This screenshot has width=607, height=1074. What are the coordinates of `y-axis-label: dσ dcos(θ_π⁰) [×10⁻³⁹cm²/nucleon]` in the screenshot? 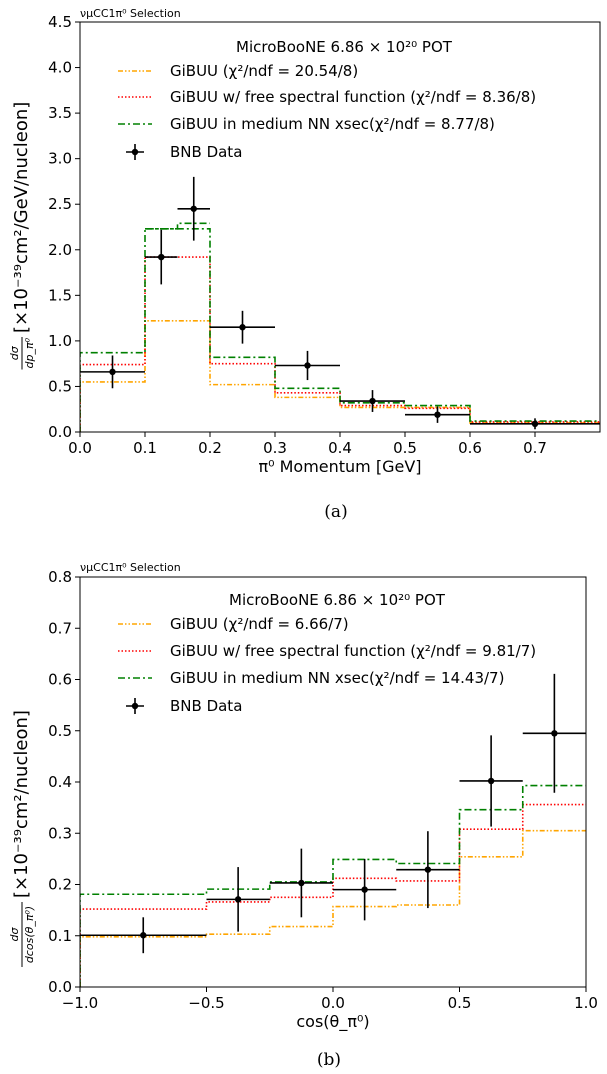 It's located at (22, 838).